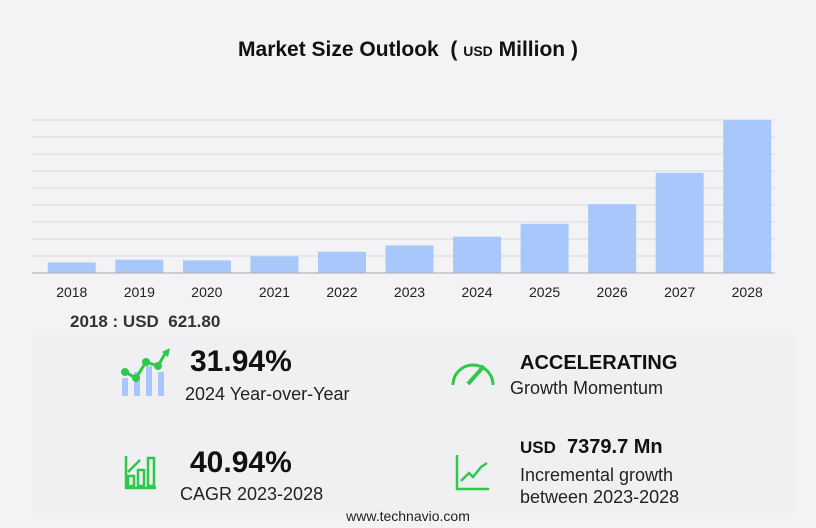  I want to click on bar-growth-icon, so click(140, 473).